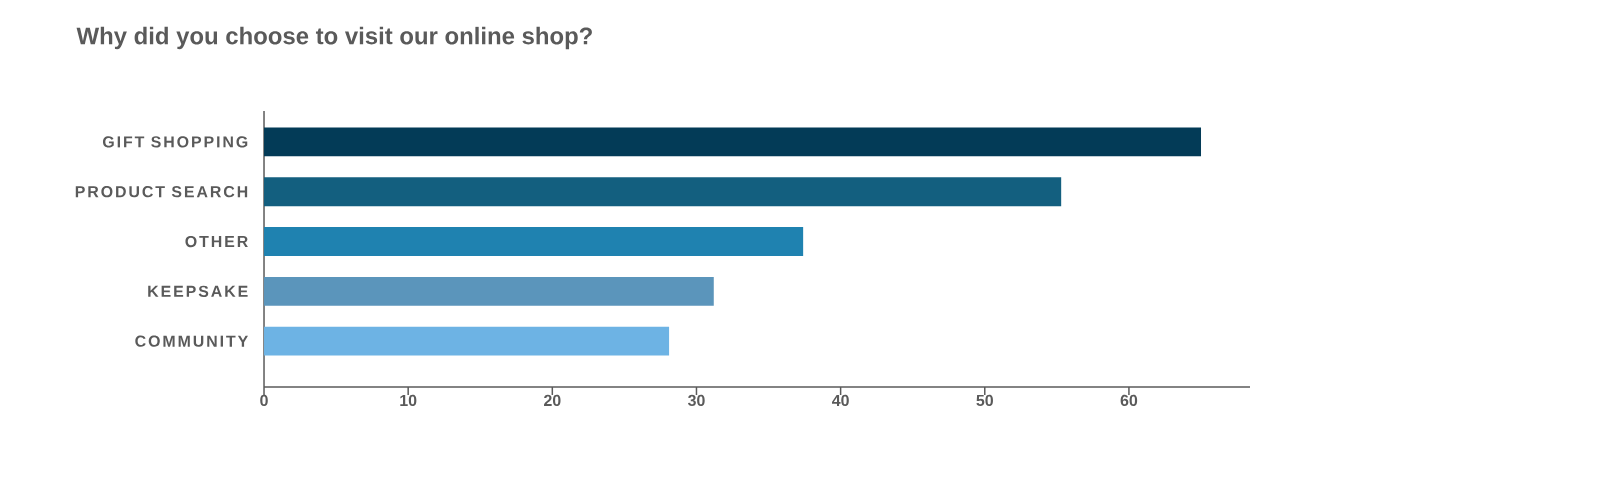 This screenshot has width=1618, height=488. What do you see at coordinates (984, 400) in the screenshot?
I see `x-tick-label: 50` at bounding box center [984, 400].